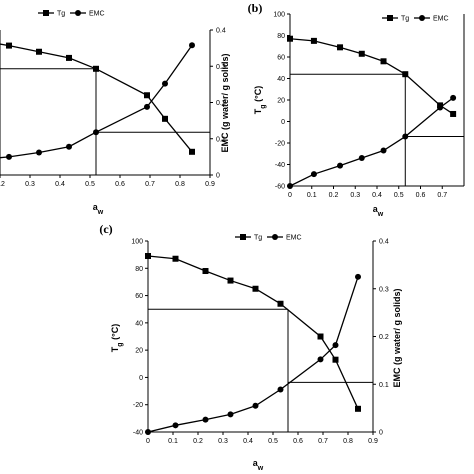 The image size is (474, 474). I want to click on y-left-tick-label: 60, so click(139, 296).